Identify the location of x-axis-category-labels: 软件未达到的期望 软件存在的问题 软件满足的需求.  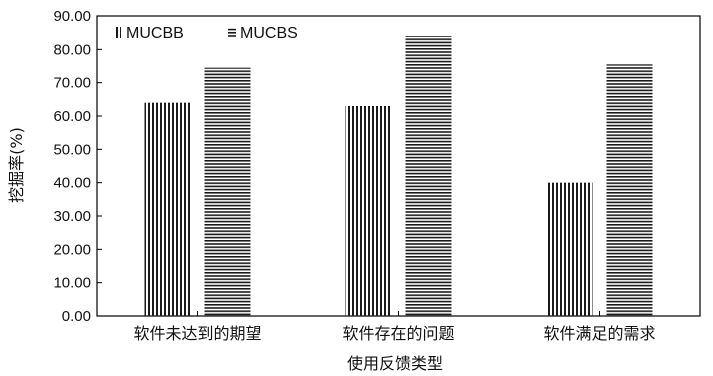
(394, 327).